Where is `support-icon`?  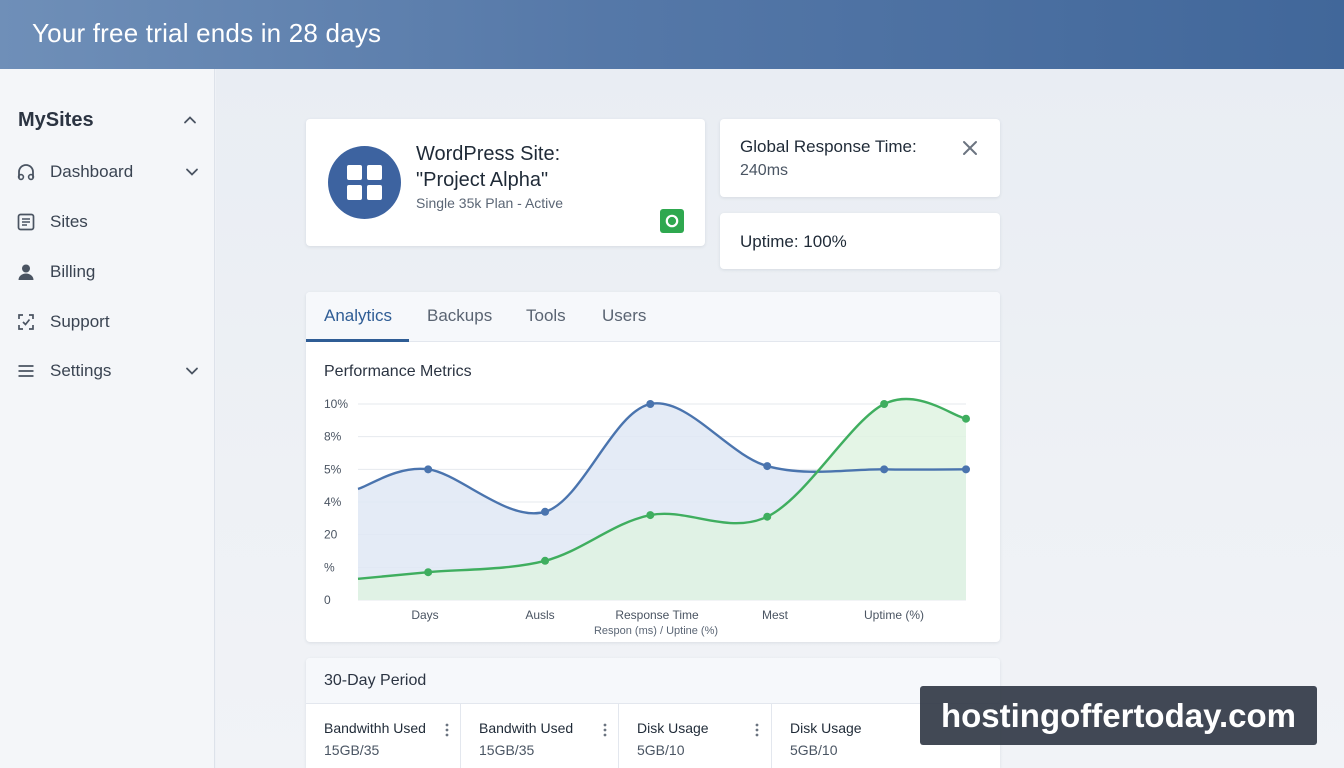 support-icon is located at coordinates (26, 322).